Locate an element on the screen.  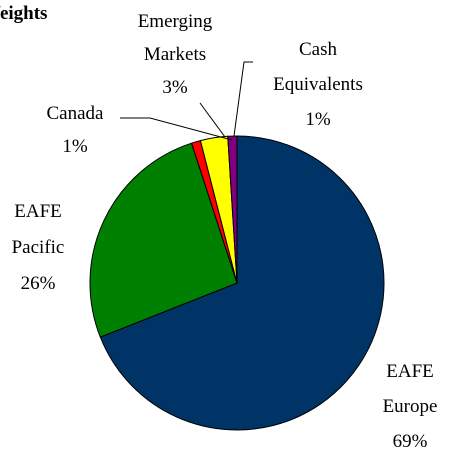
value-label: 26% is located at coordinates (38, 283).